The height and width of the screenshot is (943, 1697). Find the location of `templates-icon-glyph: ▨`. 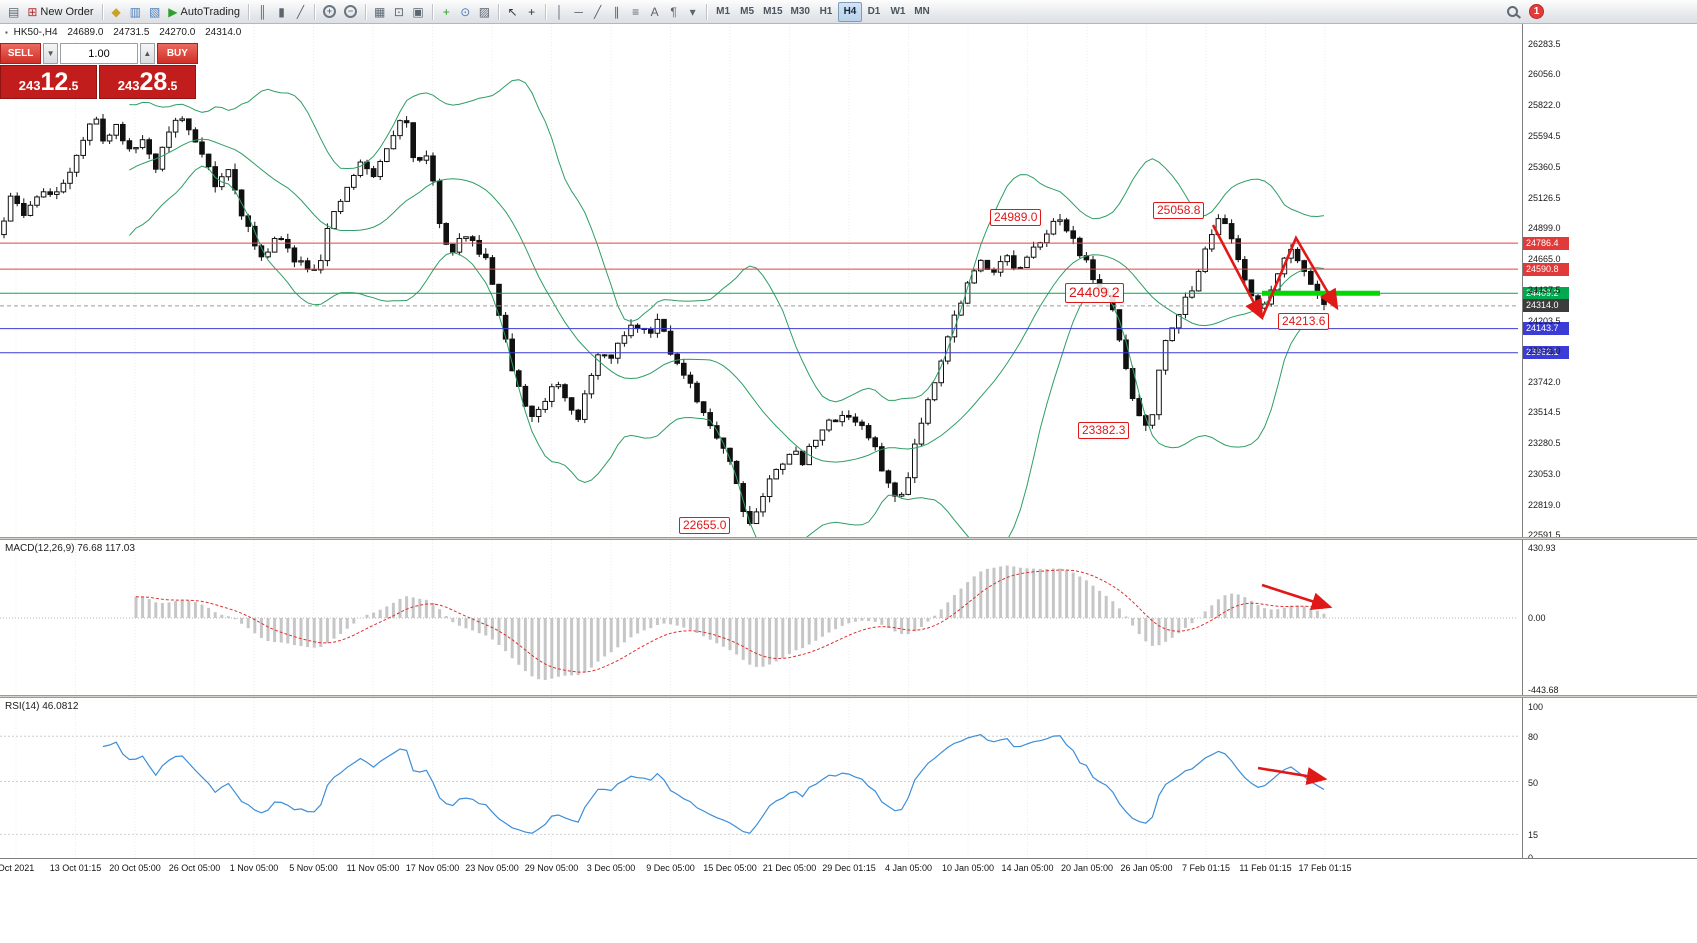

templates-icon-glyph: ▨ is located at coordinates (484, 11).